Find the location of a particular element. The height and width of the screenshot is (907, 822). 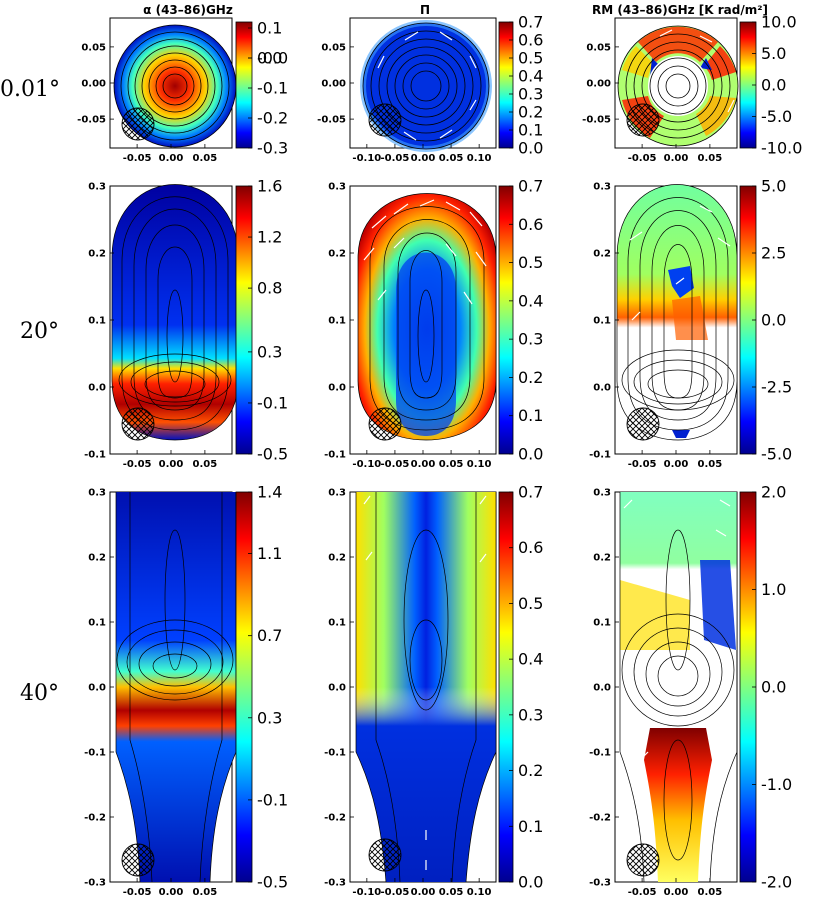

colorbar-tick-label: -2.5 is located at coordinates (776, 387).